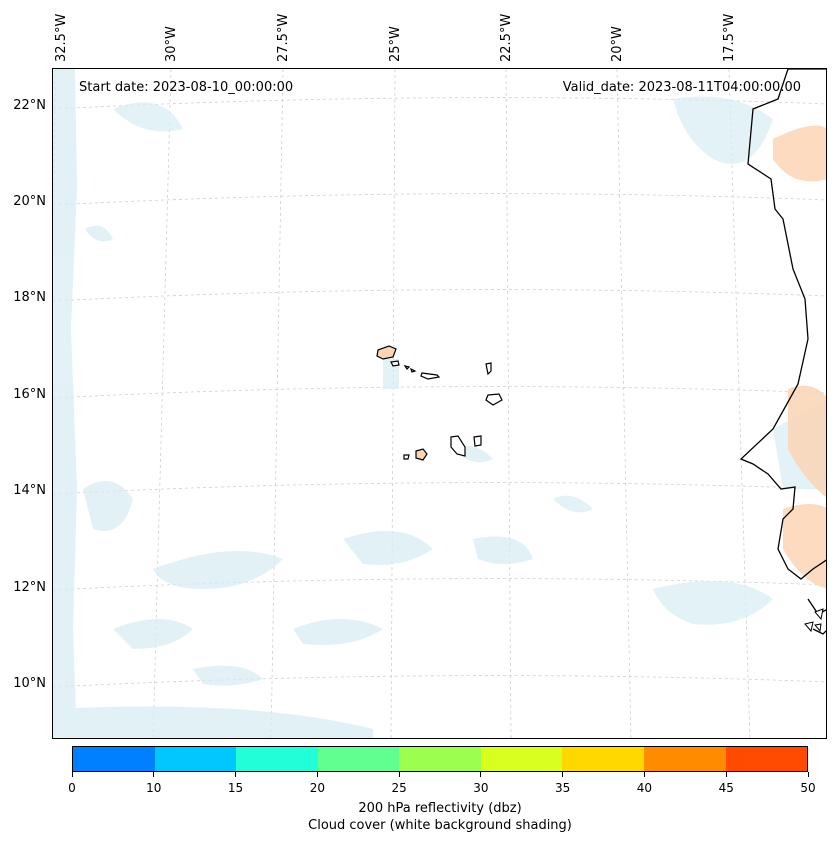 The image size is (837, 843). What do you see at coordinates (29, 490) in the screenshot?
I see `lat-label-14n: 14°N` at bounding box center [29, 490].